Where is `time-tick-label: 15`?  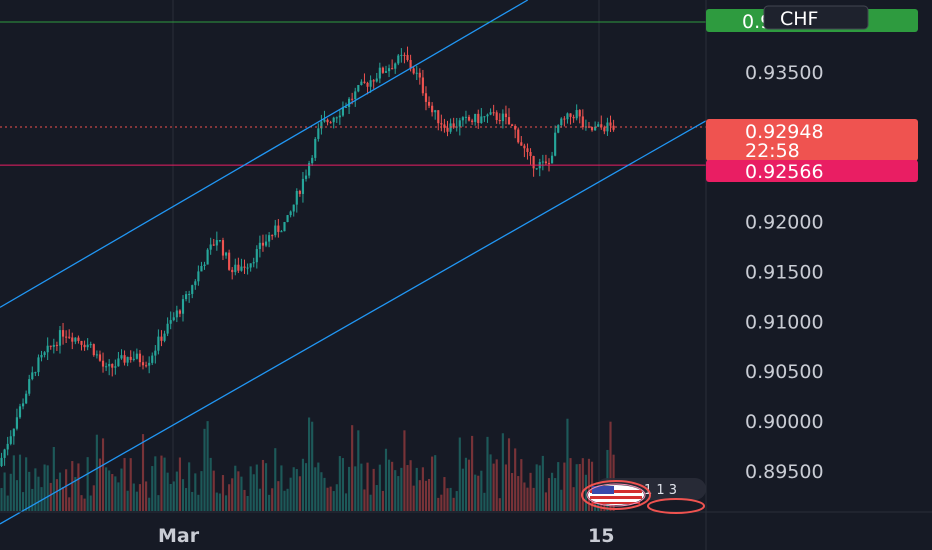 time-tick-label: 15 is located at coordinates (601, 536).